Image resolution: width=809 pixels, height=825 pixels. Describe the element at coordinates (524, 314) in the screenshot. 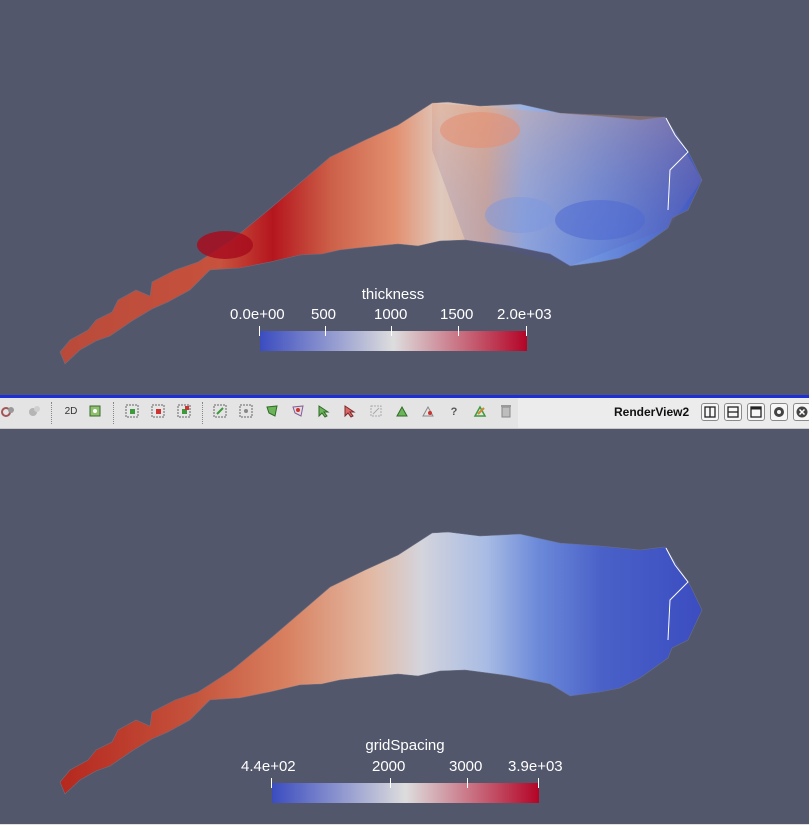

I see `thickness-tick-label: 2.0e+03` at that location.